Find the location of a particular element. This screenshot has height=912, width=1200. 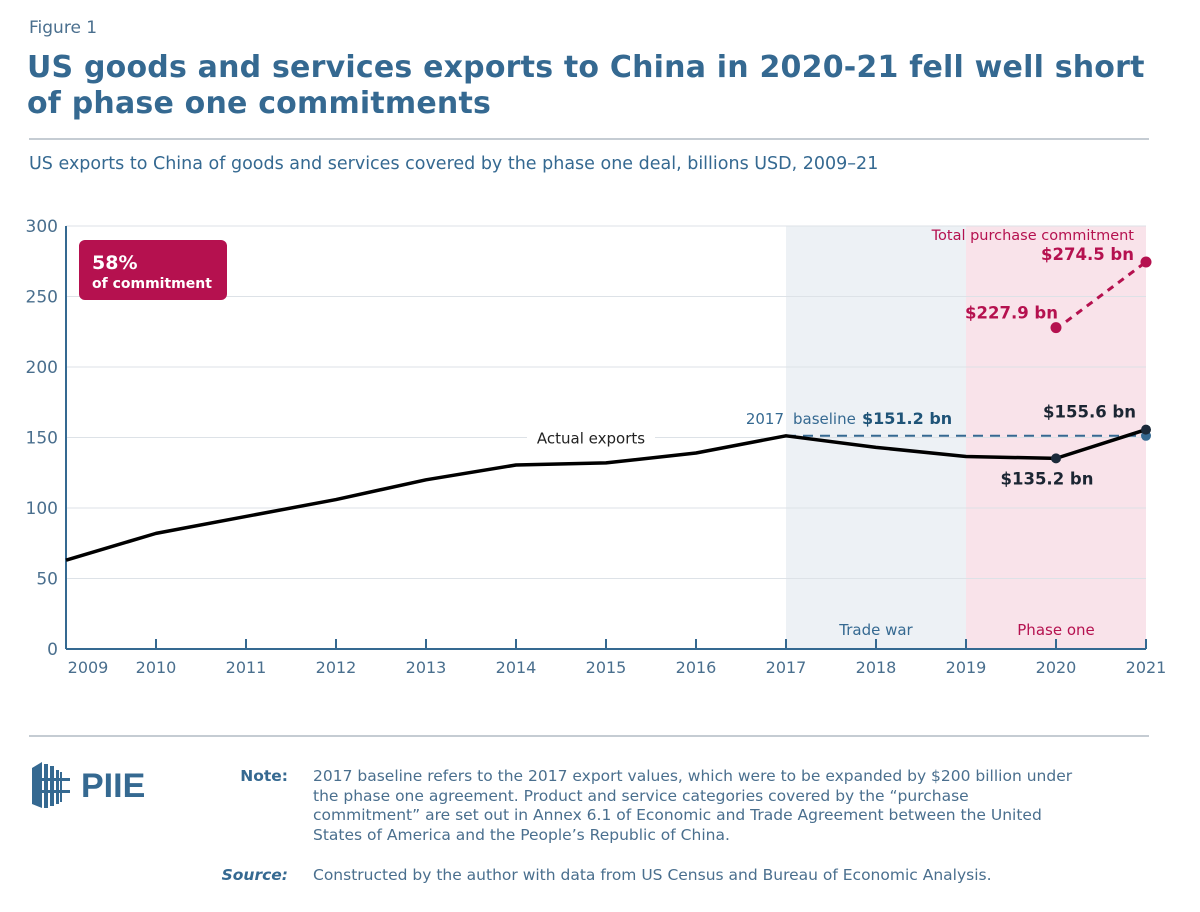

title-divider is located at coordinates (589, 139).